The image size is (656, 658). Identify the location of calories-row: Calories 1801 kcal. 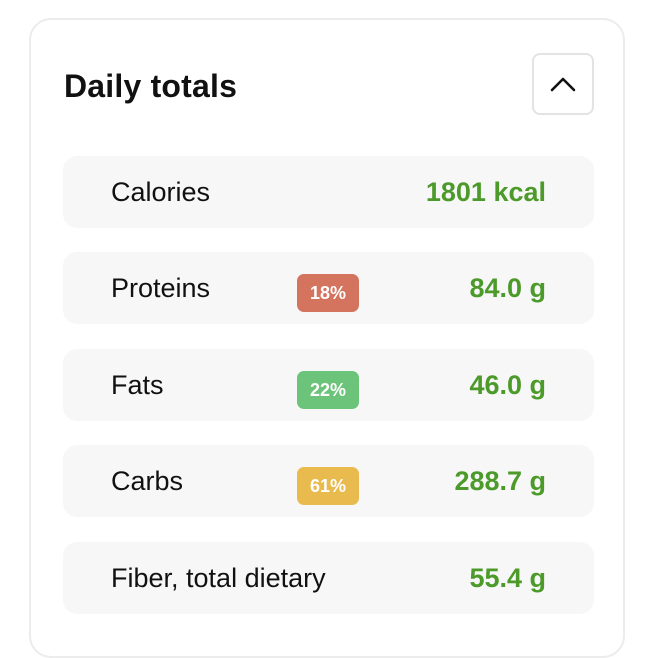
(328, 192).